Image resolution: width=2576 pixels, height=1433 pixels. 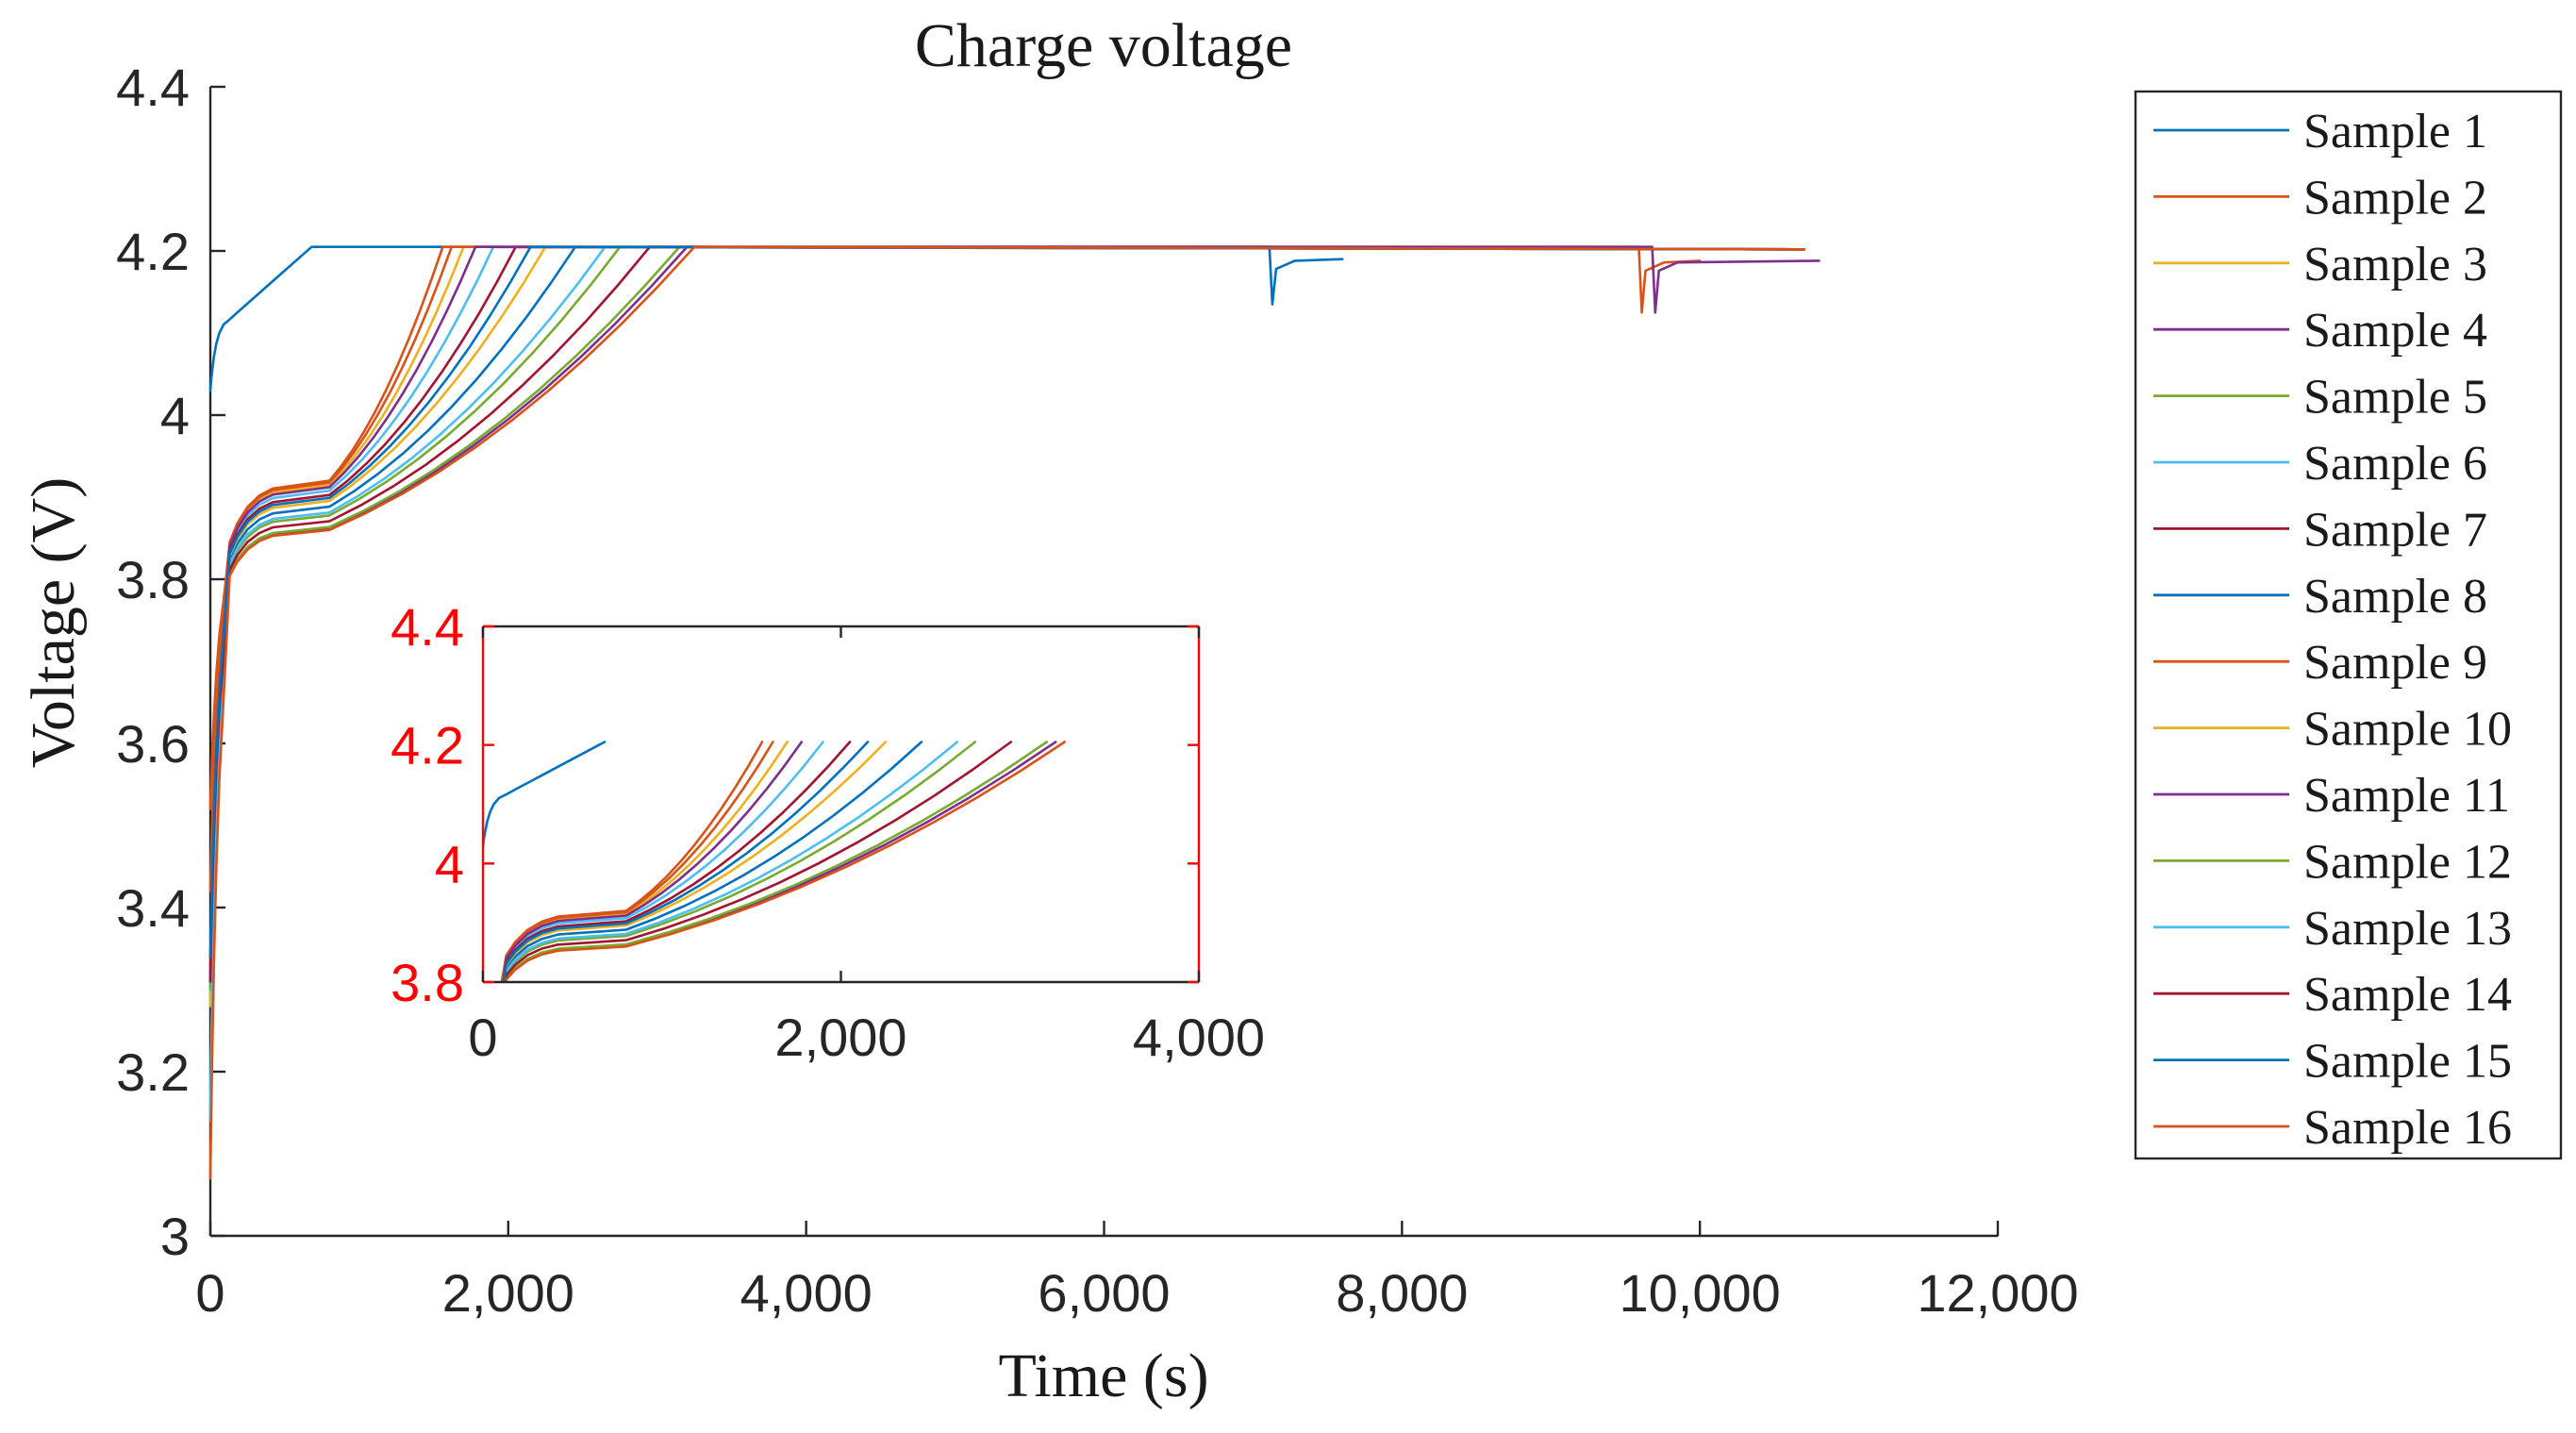 What do you see at coordinates (1402, 1293) in the screenshot?
I see `x-tick-label: 8,000` at bounding box center [1402, 1293].